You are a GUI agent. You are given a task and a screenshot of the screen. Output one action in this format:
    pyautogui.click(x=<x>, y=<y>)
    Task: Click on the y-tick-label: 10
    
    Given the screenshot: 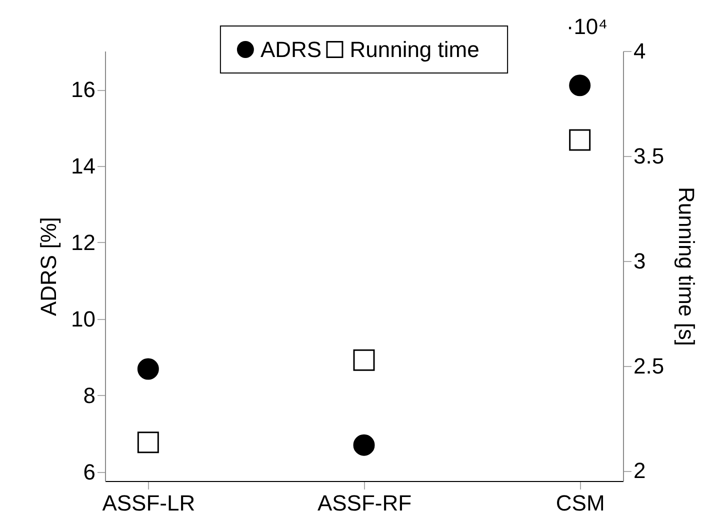 What is the action you would take?
    pyautogui.click(x=83, y=319)
    